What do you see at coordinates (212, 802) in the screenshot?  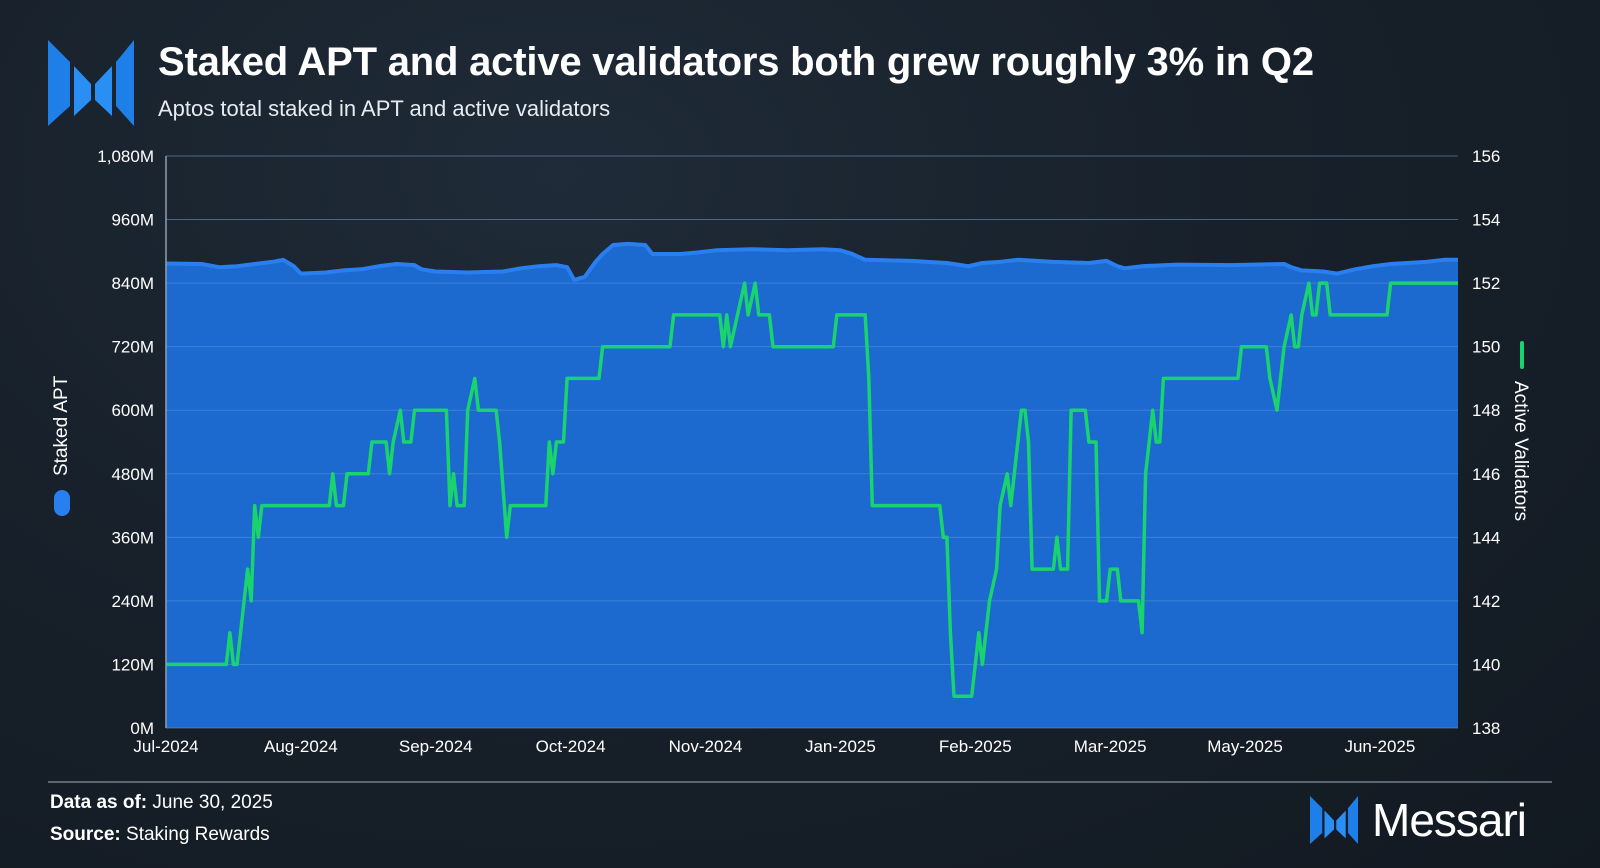 I see `data-as-of-value: June 30, 2025` at bounding box center [212, 802].